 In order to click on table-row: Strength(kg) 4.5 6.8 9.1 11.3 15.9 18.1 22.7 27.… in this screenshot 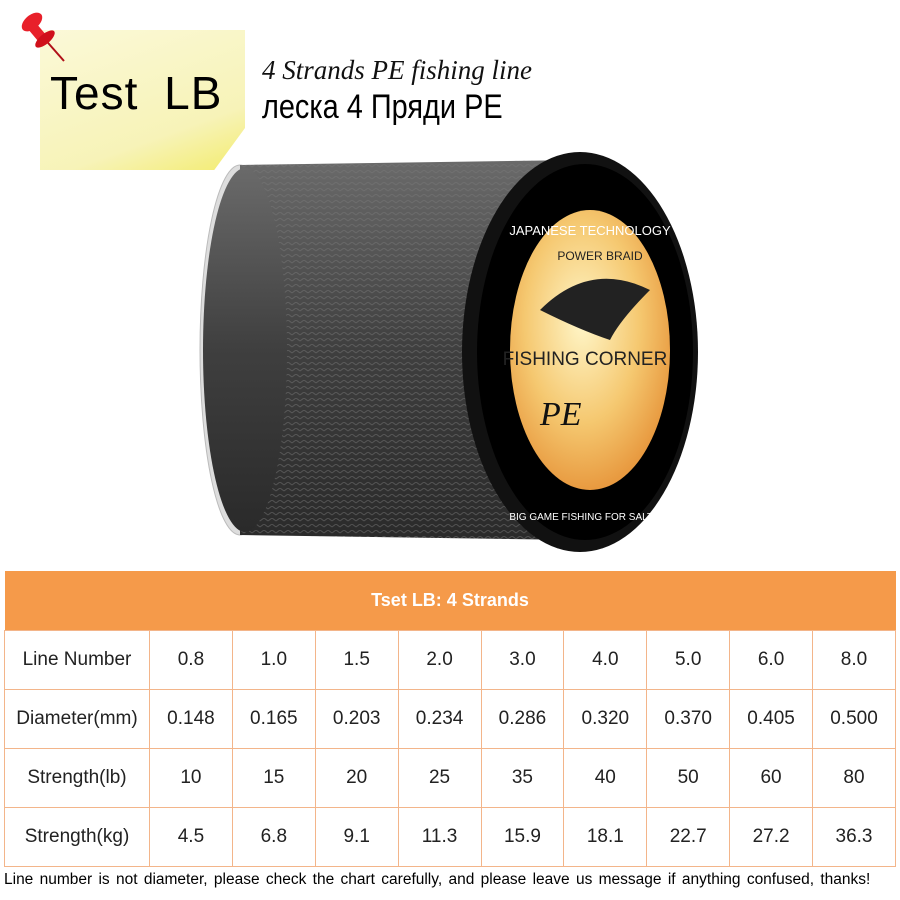, I will do `click(450, 837)`.